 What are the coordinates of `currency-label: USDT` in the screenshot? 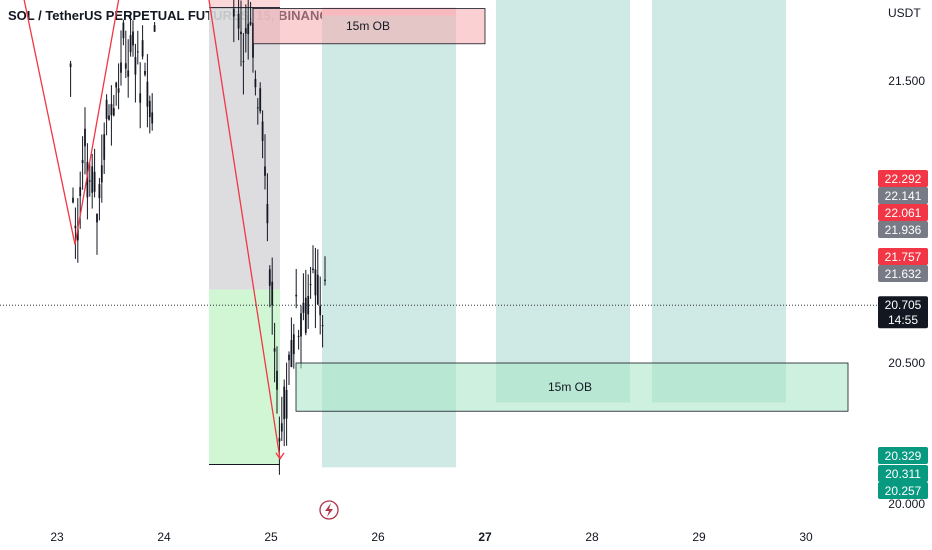 It's located at (904, 13).